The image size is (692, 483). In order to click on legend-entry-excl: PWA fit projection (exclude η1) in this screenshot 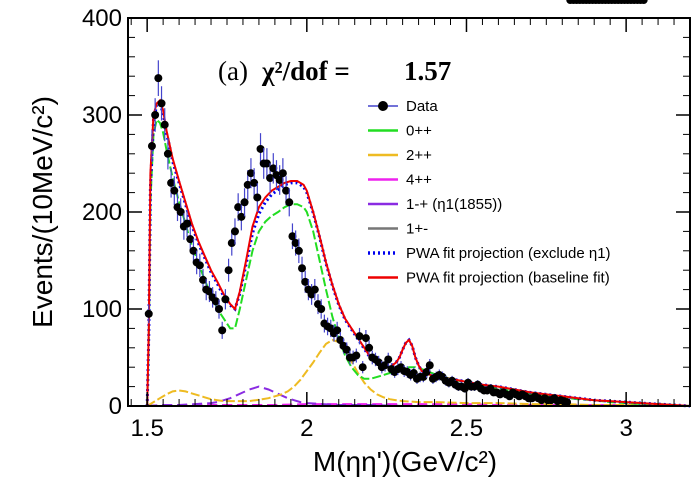, I will do `click(489, 253)`.